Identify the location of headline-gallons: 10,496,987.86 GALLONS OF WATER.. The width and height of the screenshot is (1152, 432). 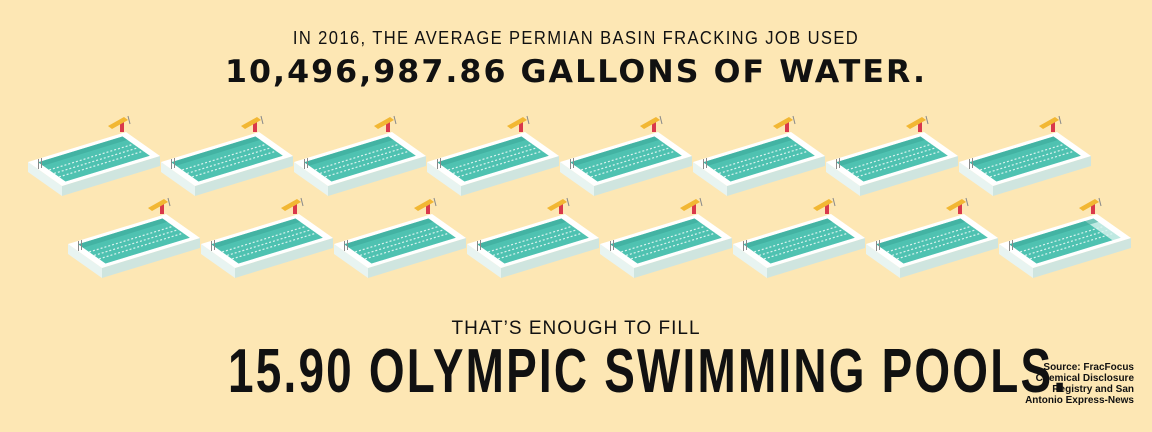
(576, 72).